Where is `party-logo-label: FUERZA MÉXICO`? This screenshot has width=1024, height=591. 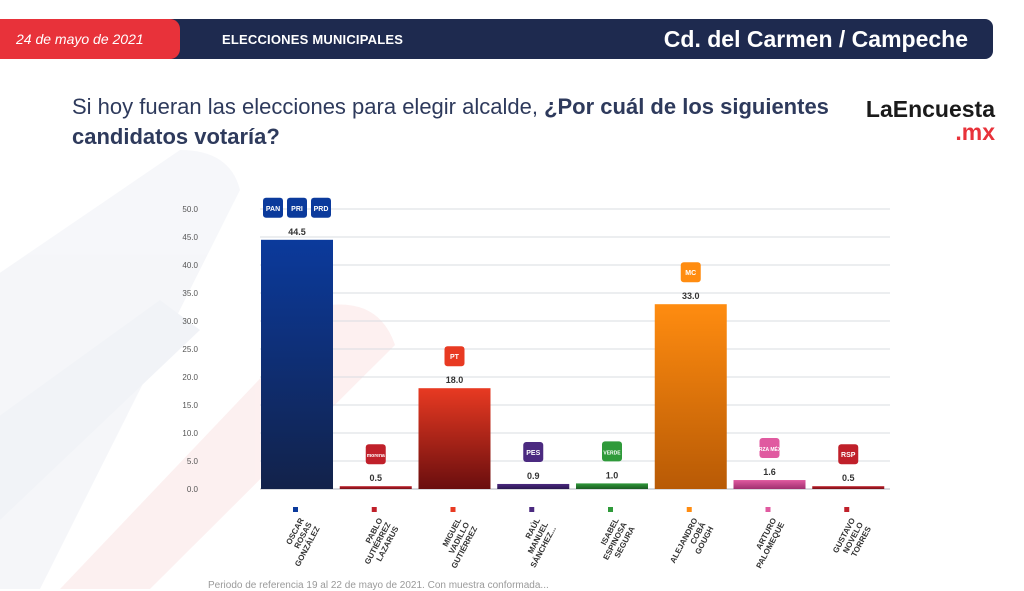
party-logo-label: FUERZA MÉXICO is located at coordinates (769, 449).